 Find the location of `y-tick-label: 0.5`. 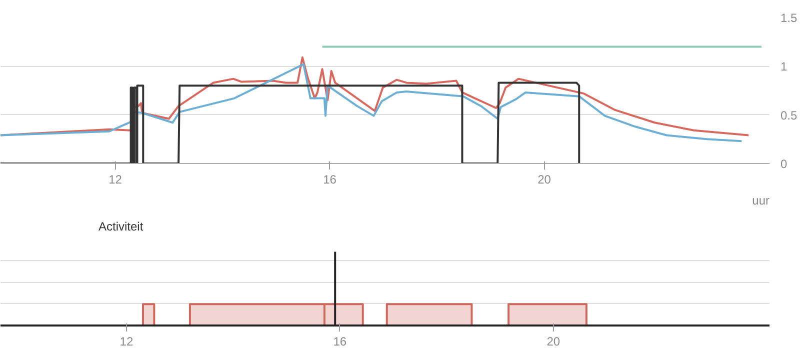

y-tick-label: 0.5 is located at coordinates (789, 115).